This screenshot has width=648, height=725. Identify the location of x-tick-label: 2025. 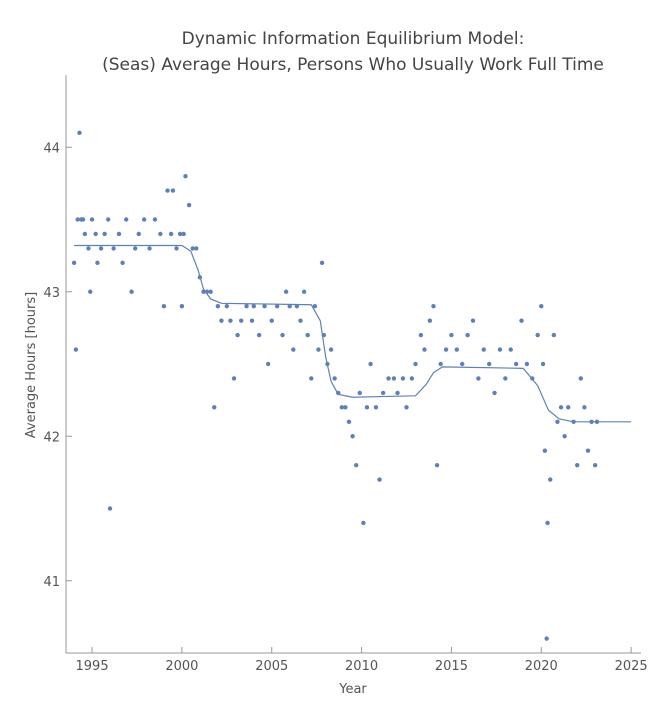
(631, 666).